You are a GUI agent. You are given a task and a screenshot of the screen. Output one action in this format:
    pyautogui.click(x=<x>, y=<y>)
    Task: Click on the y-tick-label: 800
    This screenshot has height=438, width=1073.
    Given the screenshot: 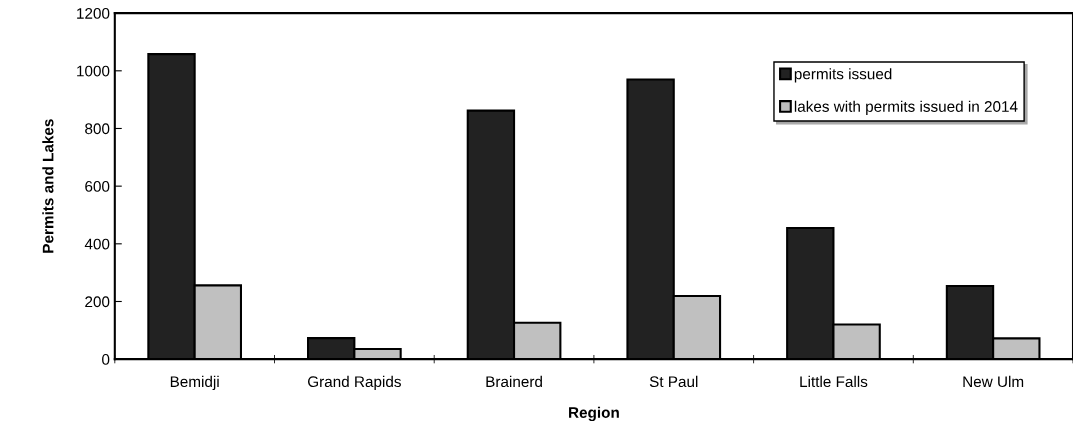 What is the action you would take?
    pyautogui.click(x=97, y=129)
    